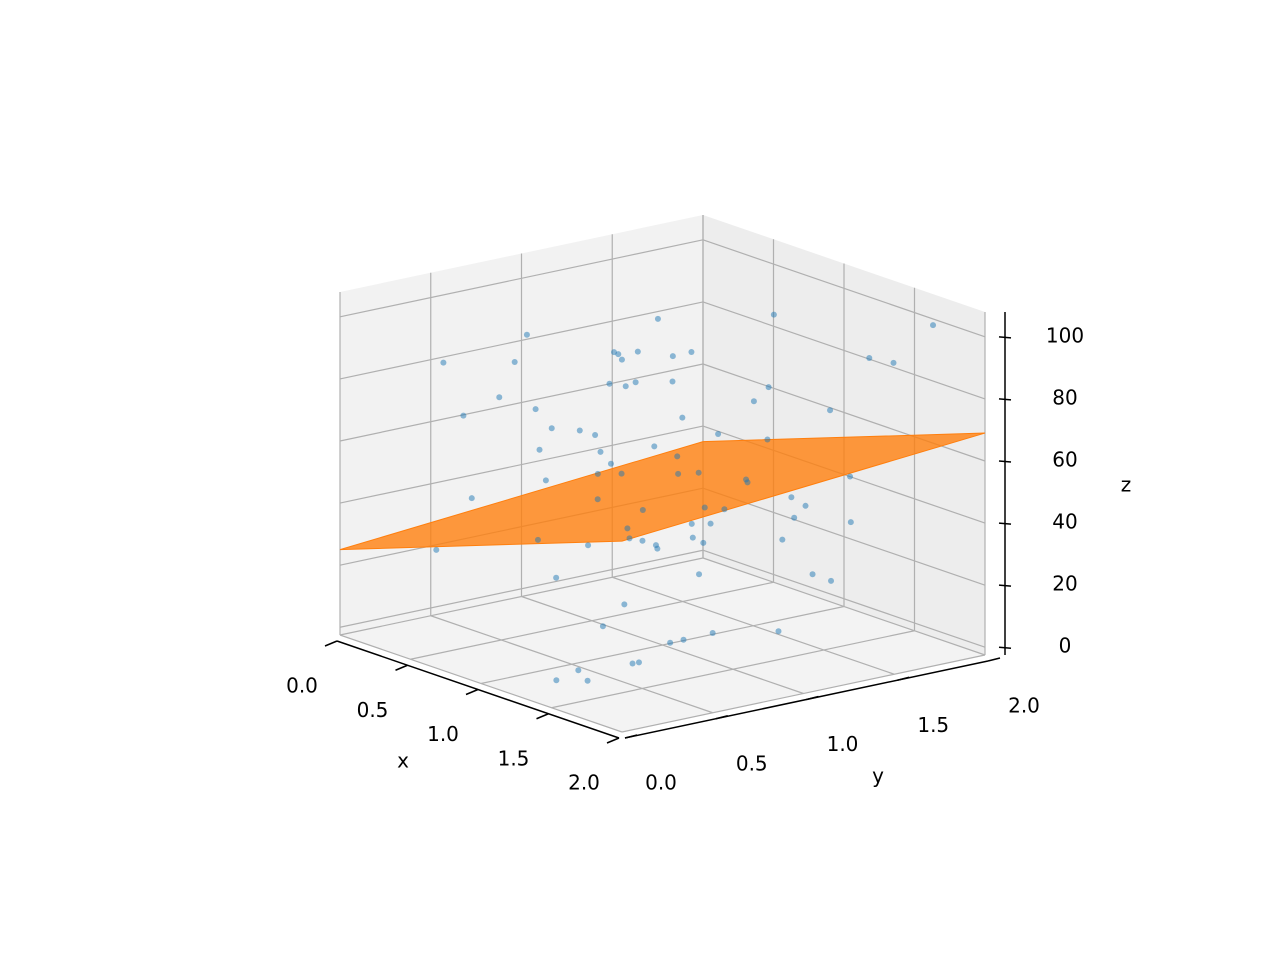 The height and width of the screenshot is (964, 1280). I want to click on x-tick-label: 1.5, so click(514, 758).